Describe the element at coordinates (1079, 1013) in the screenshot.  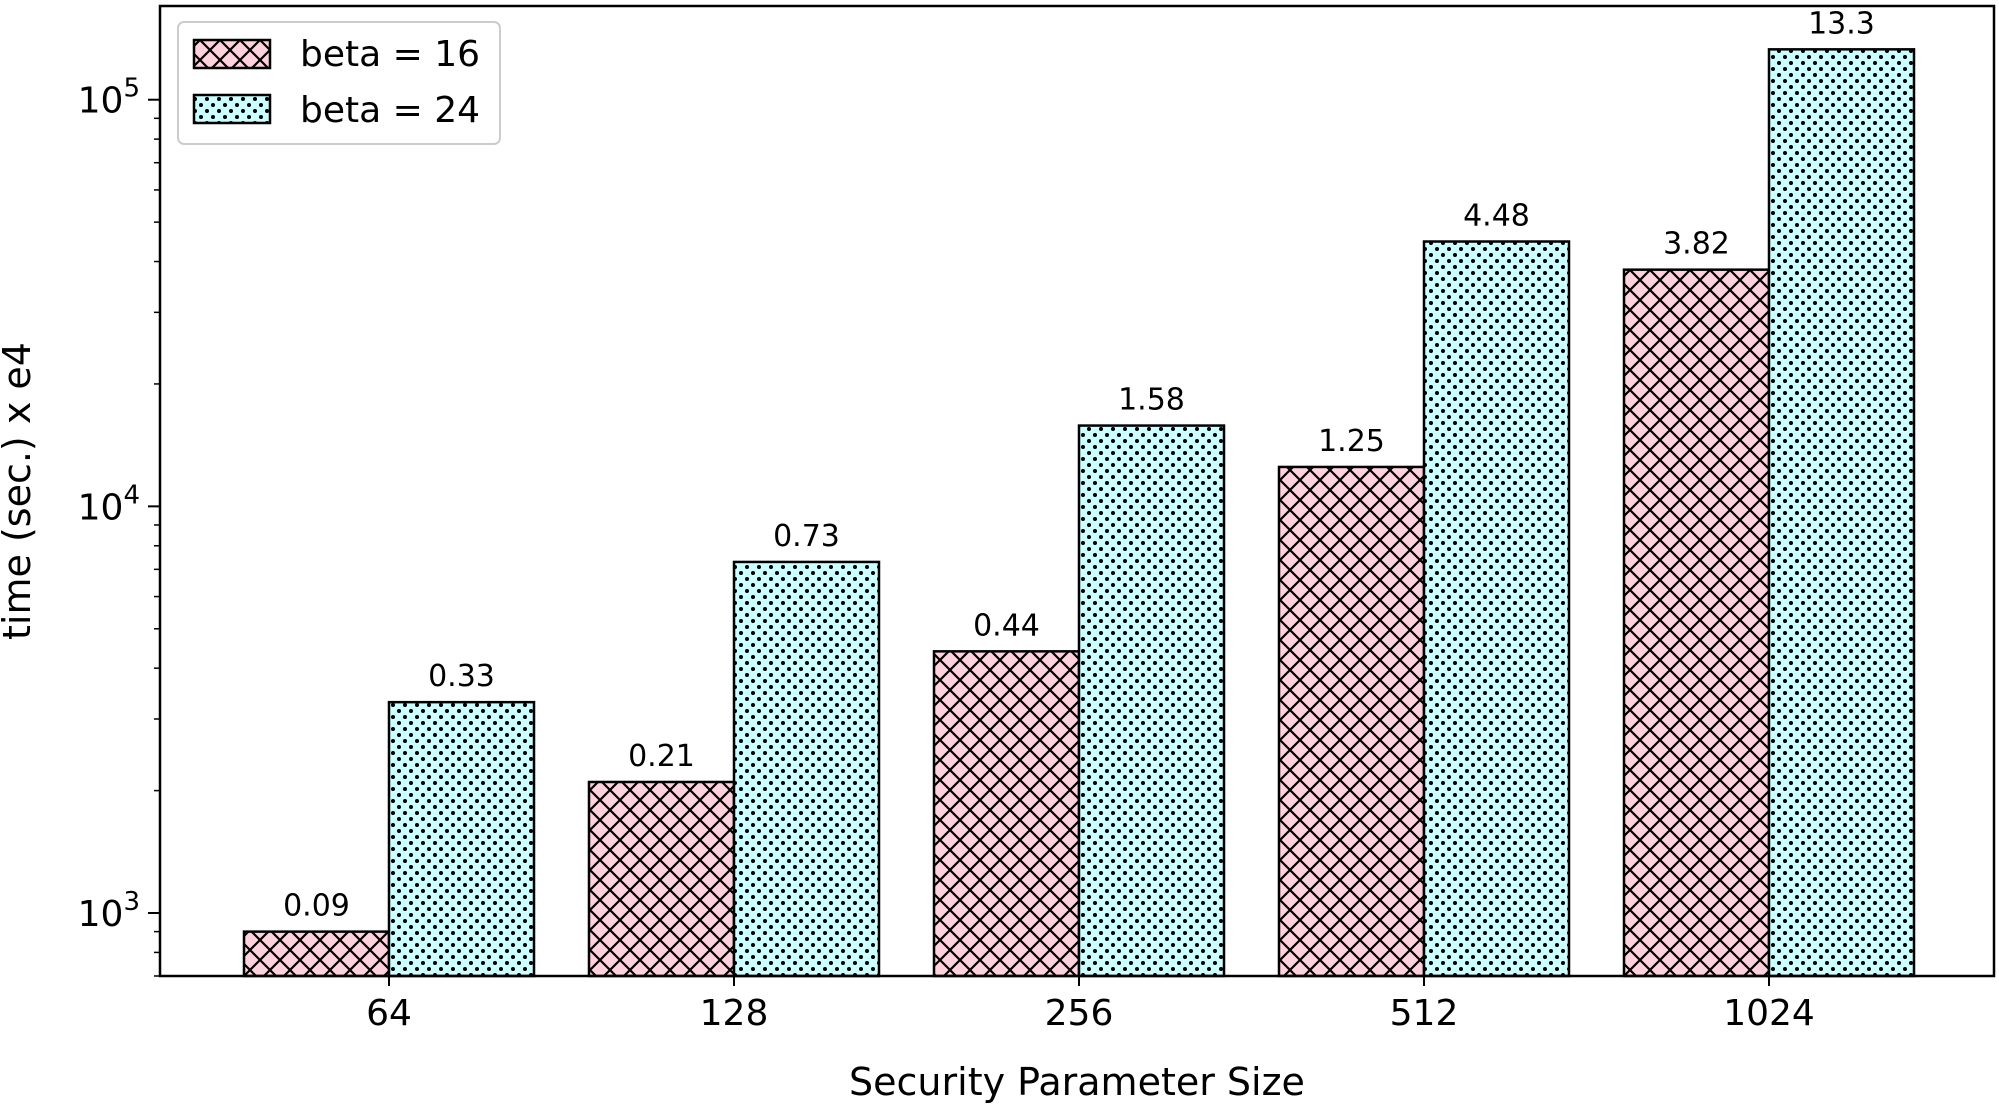
I see `x-tick-label: 256` at that location.